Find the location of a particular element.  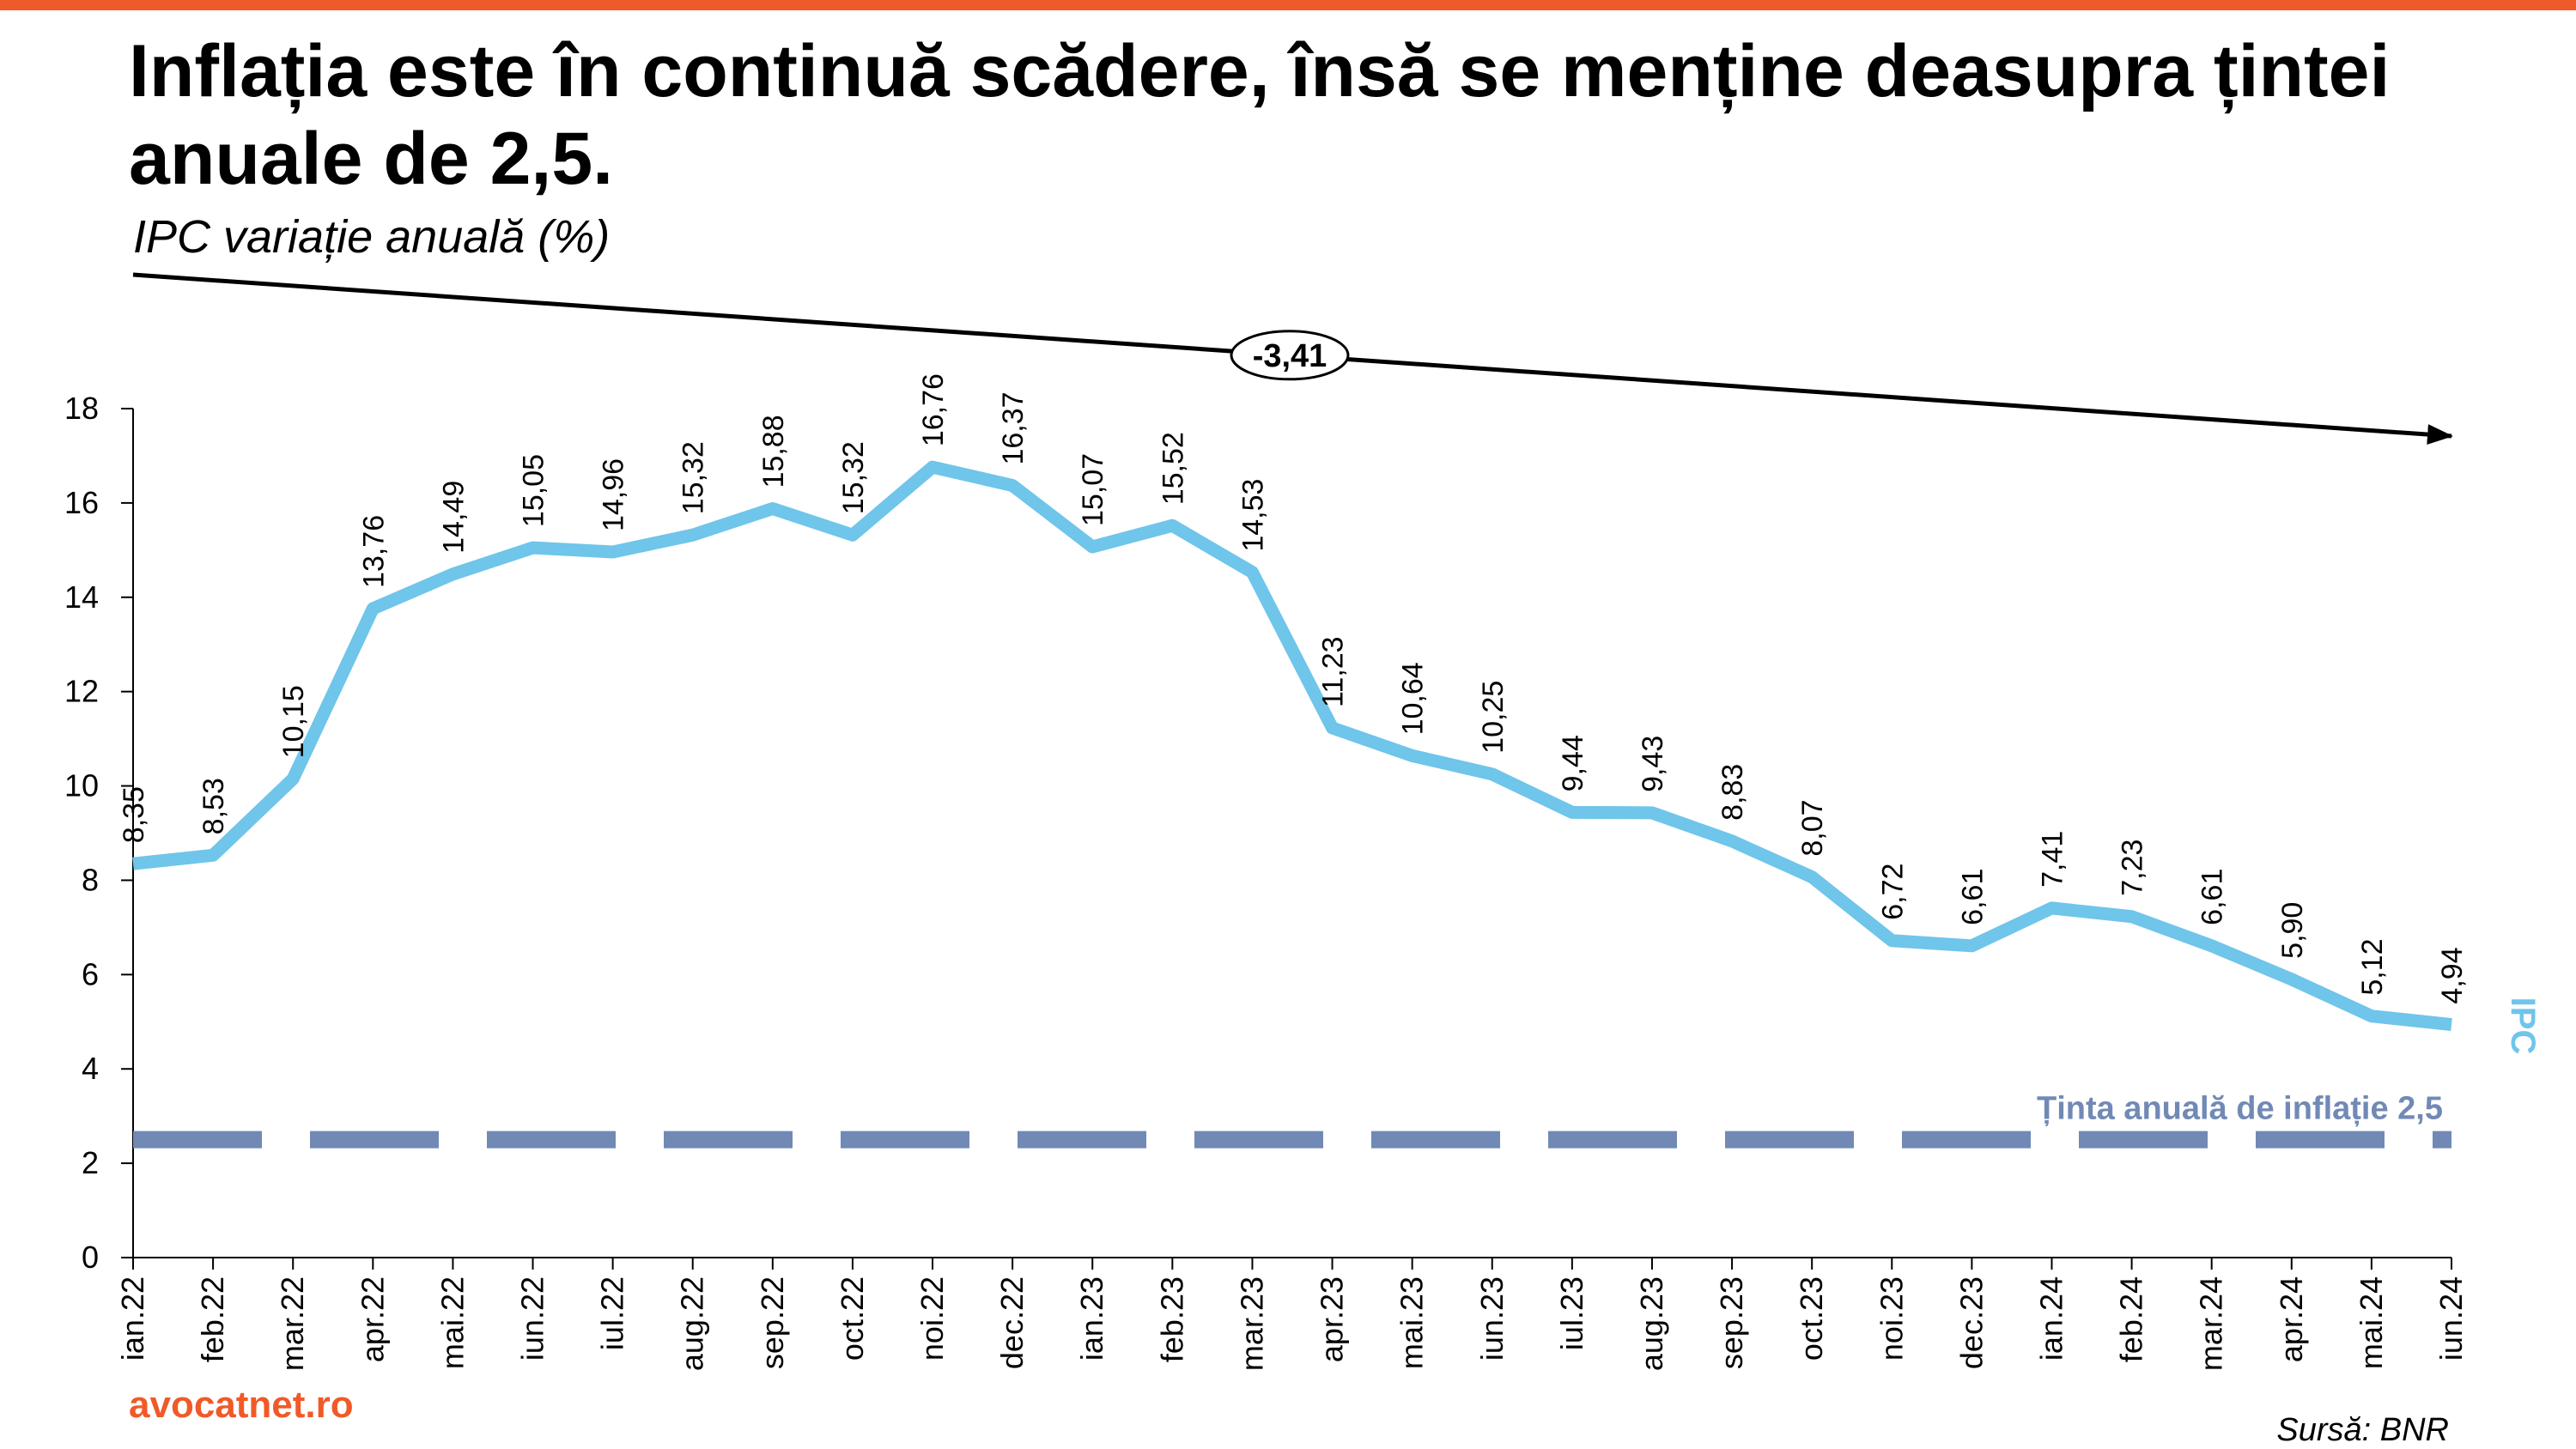

source-note: Sursă: BNR is located at coordinates (2362, 1430).